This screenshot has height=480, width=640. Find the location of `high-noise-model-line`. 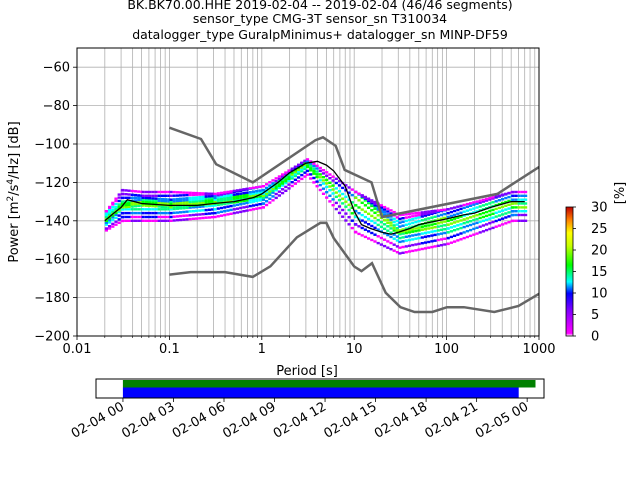

high-noise-model-line is located at coordinates (353, 172).